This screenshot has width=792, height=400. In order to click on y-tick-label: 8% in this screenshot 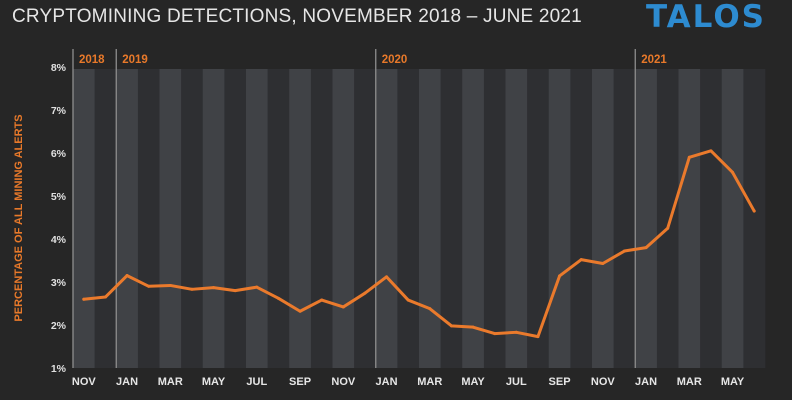, I will do `click(59, 68)`.